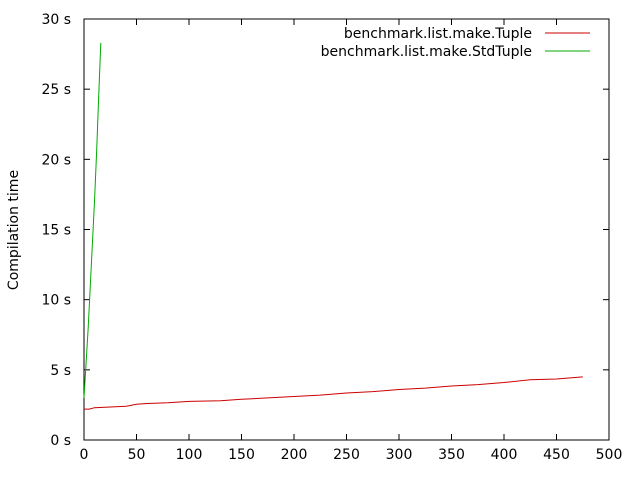  I want to click on x-tick-label: 500, so click(609, 455).